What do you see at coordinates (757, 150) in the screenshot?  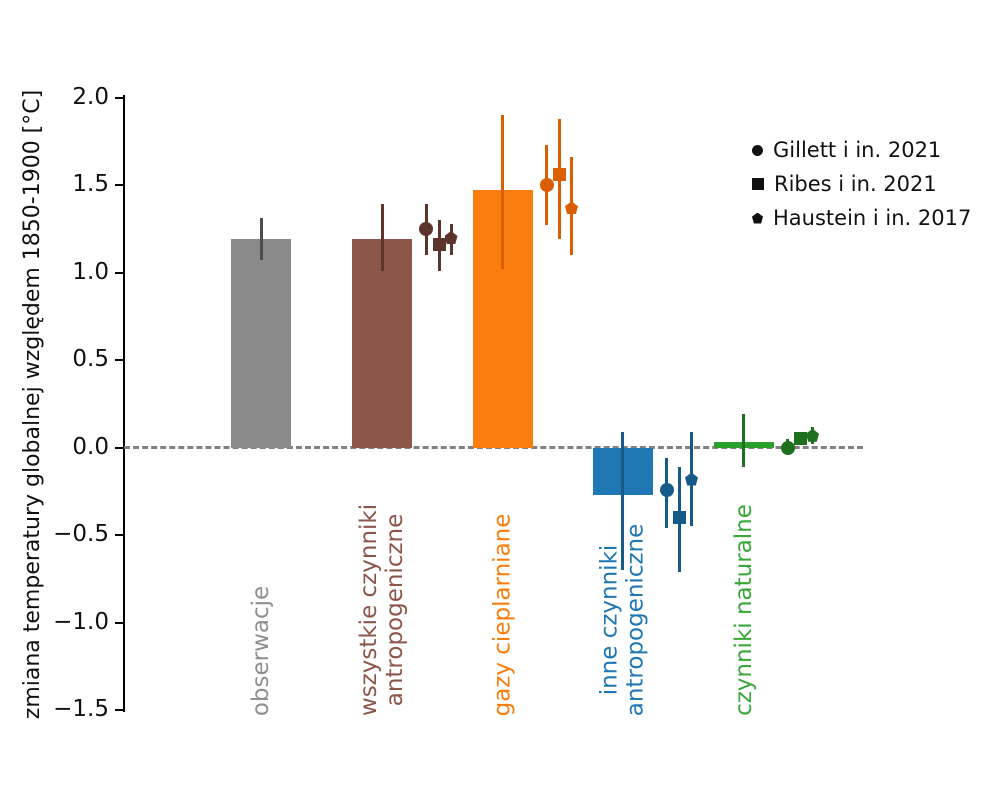 I see `legend-circle-icon` at bounding box center [757, 150].